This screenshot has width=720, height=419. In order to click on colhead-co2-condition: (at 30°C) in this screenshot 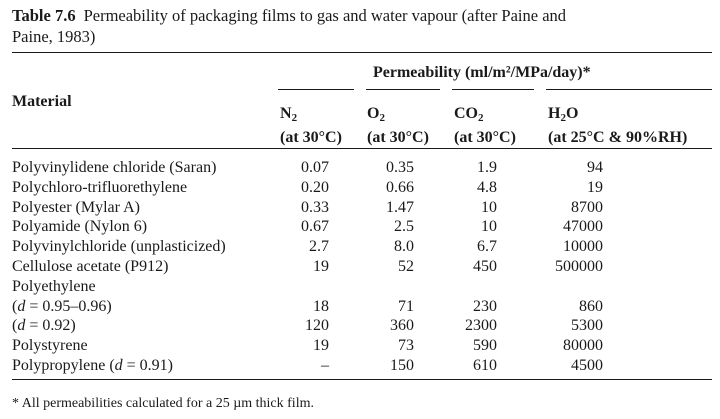, I will do `click(485, 137)`.